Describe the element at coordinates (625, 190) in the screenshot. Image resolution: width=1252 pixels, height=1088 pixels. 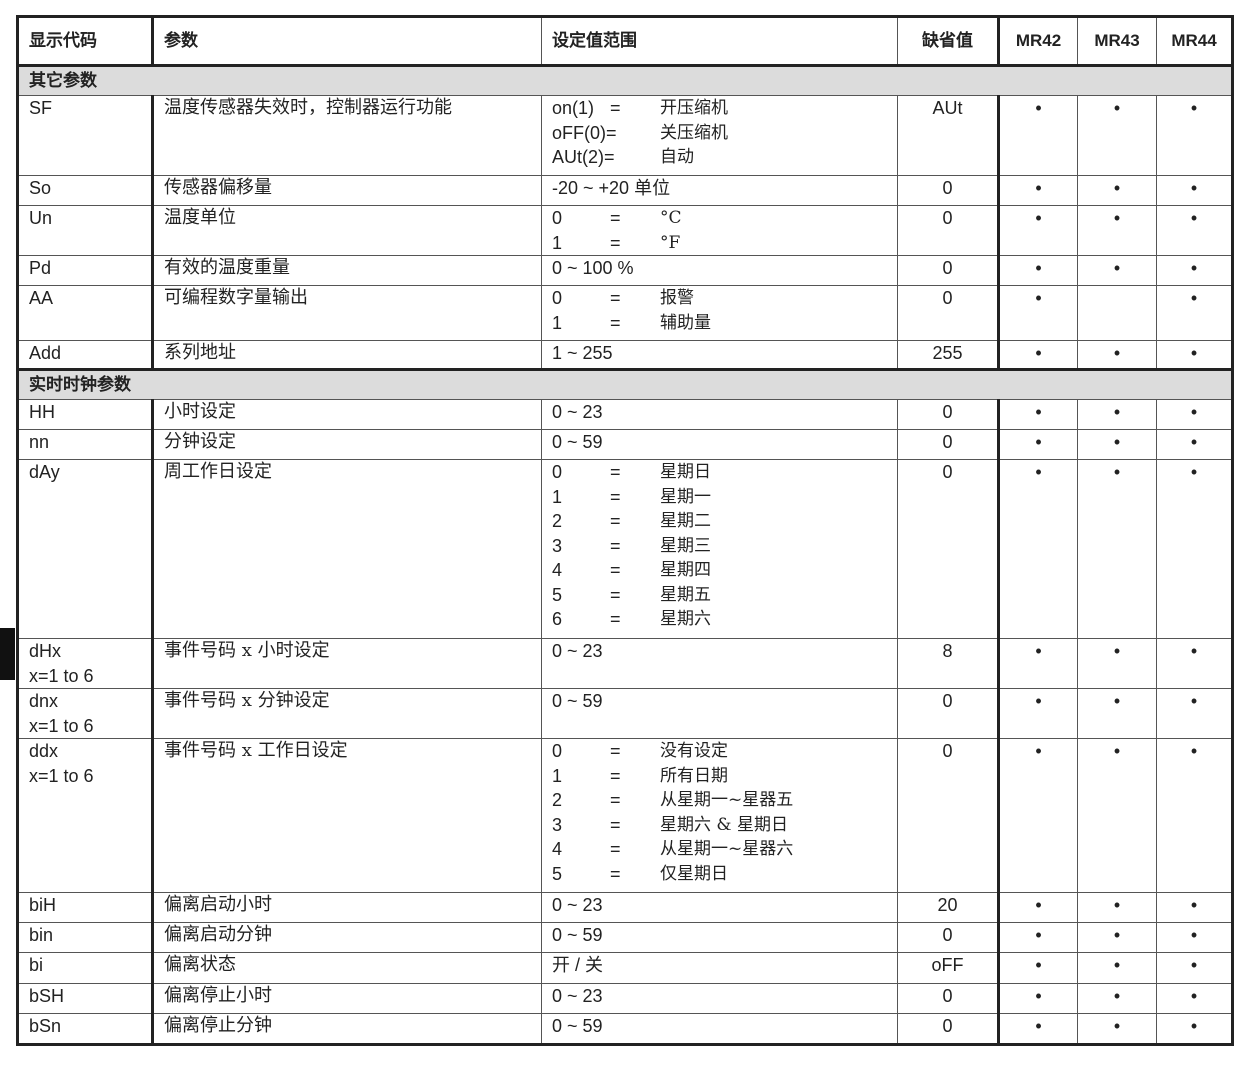
I see `table-row: So 传感器偏移量 -20 ~ +20 单位 0 • • •` at that location.